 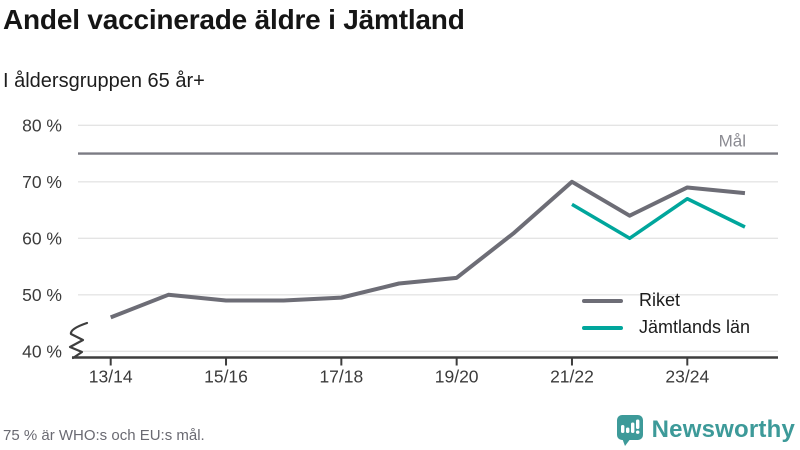 I want to click on chart-legend: Riket Jämtlands län, so click(x=666, y=314).